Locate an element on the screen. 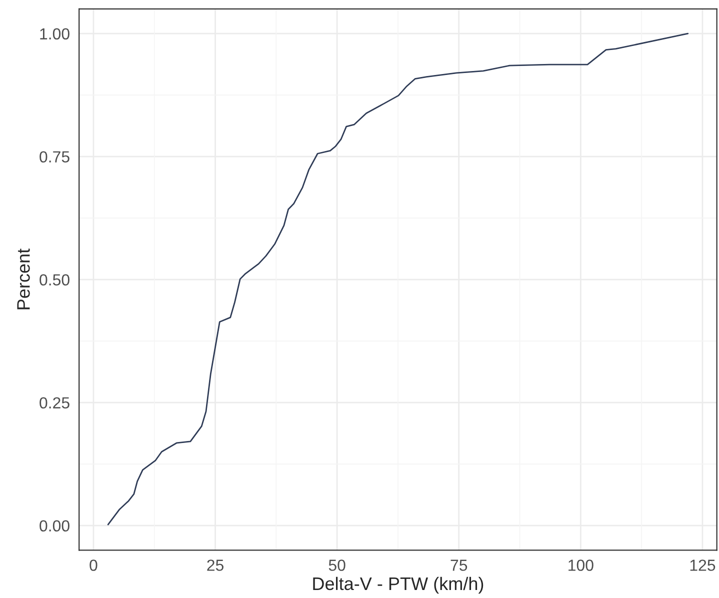 The height and width of the screenshot is (598, 719). y-tick-label: 0.00 is located at coordinates (55, 526).